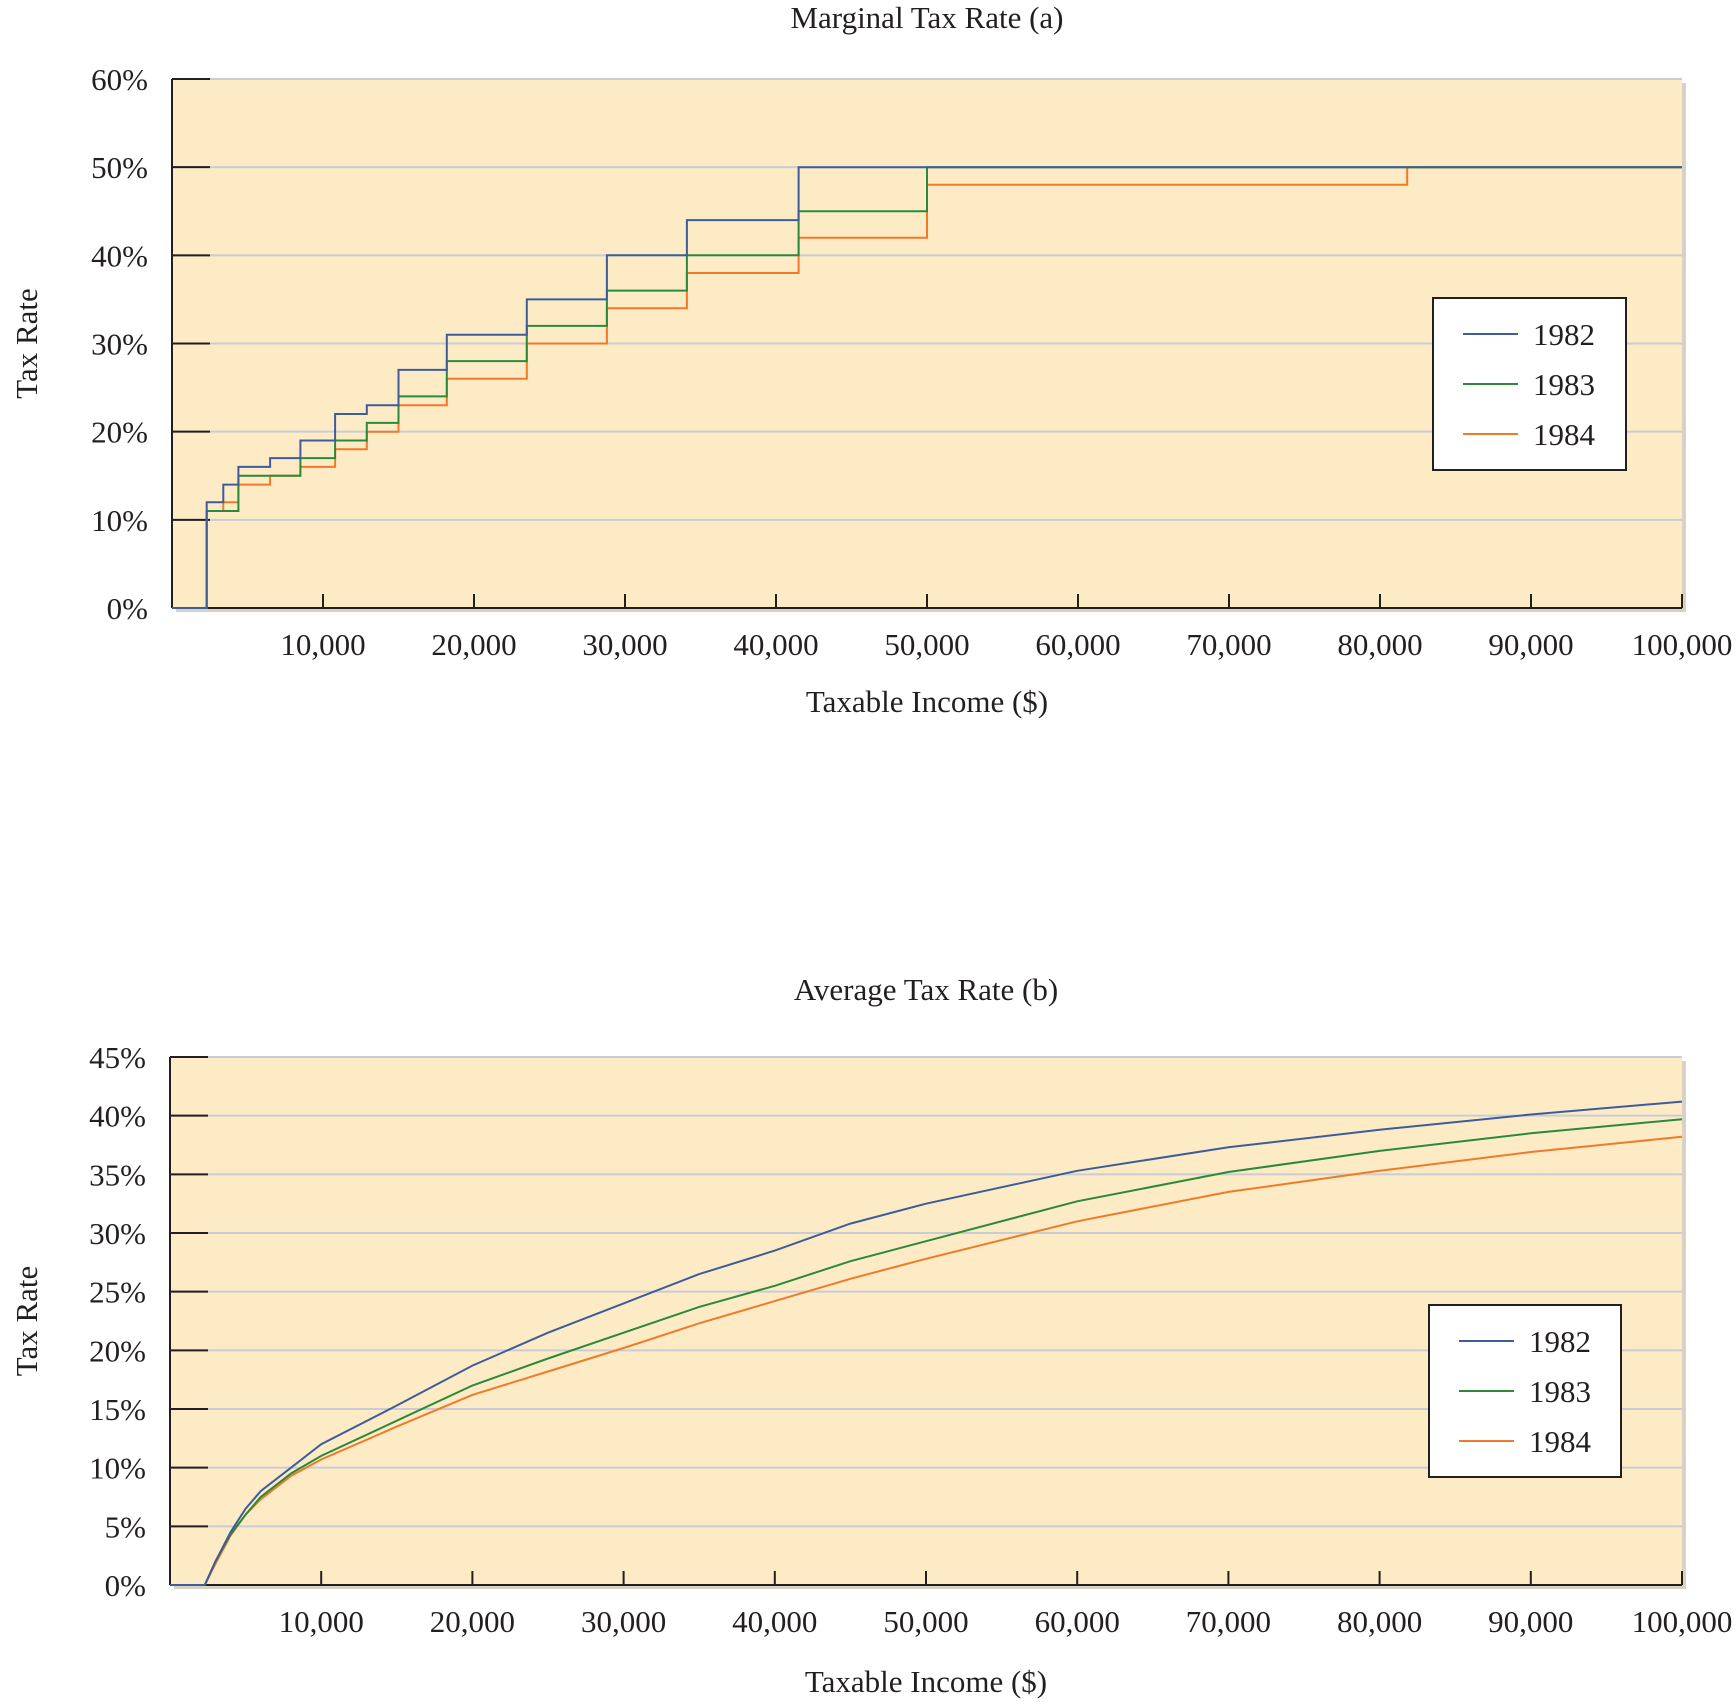 This screenshot has height=1705, width=1736. Describe the element at coordinates (117, 1174) in the screenshot. I see `y-tick-label: 35%` at that location.